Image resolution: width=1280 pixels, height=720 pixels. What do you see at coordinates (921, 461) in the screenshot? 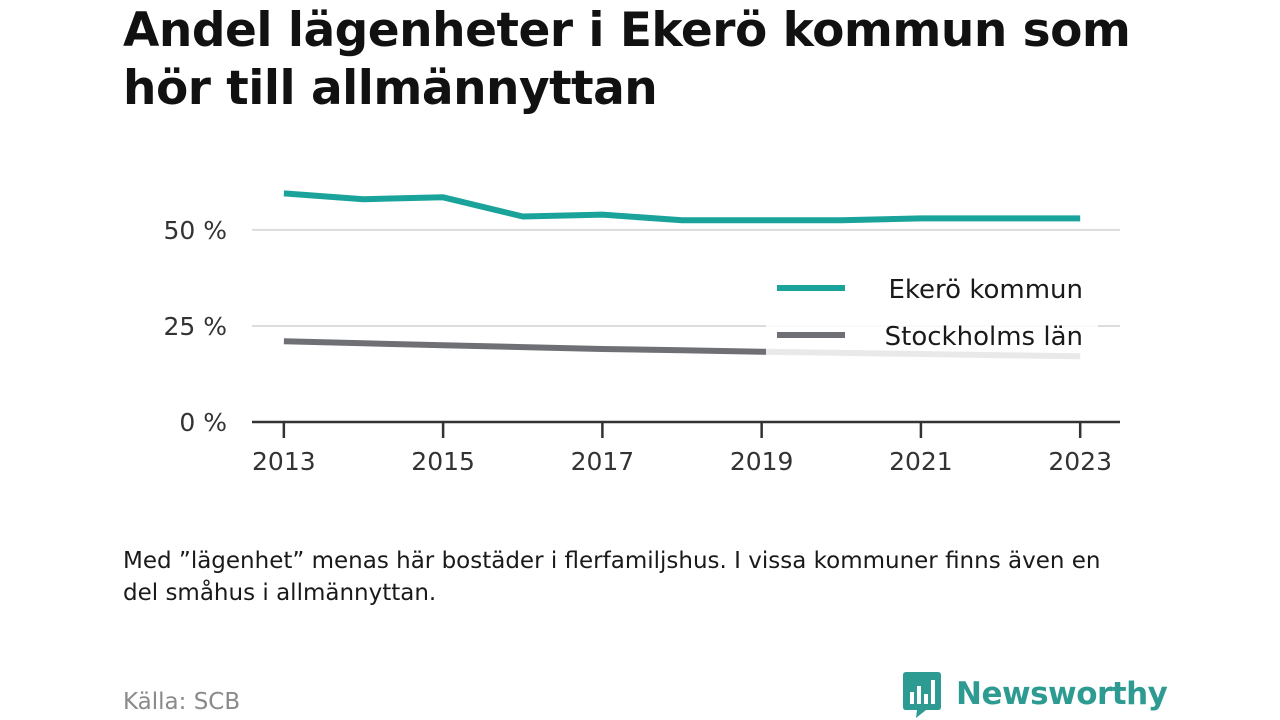
I see `x-tick-label: 2021` at bounding box center [921, 461].